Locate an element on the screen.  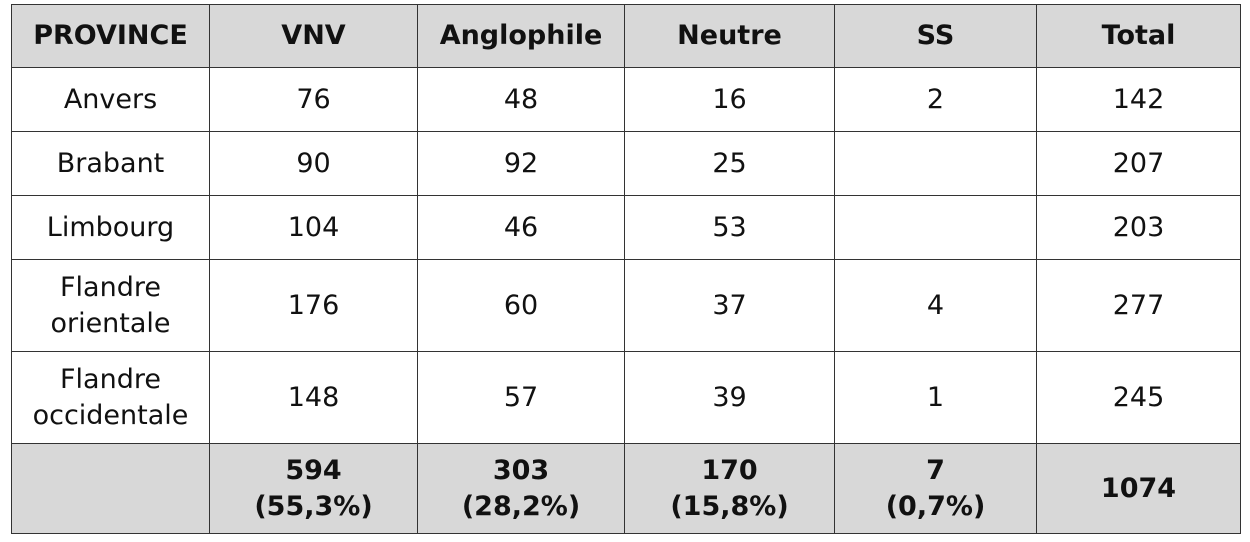
footer-cell: 1074 is located at coordinates (1138, 488).